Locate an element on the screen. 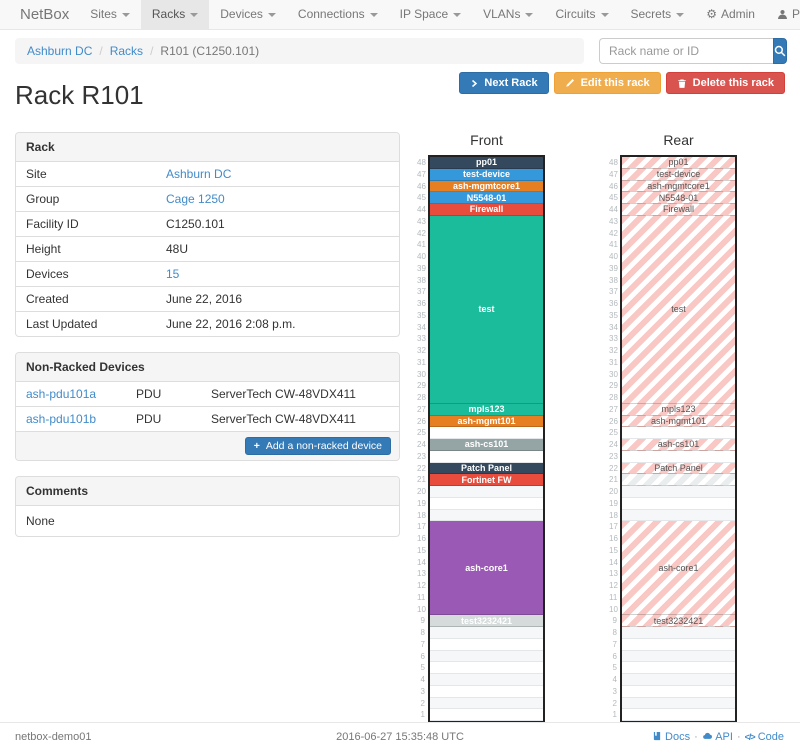 This screenshot has width=800, height=753. unit-number: 37 is located at coordinates (613, 292).